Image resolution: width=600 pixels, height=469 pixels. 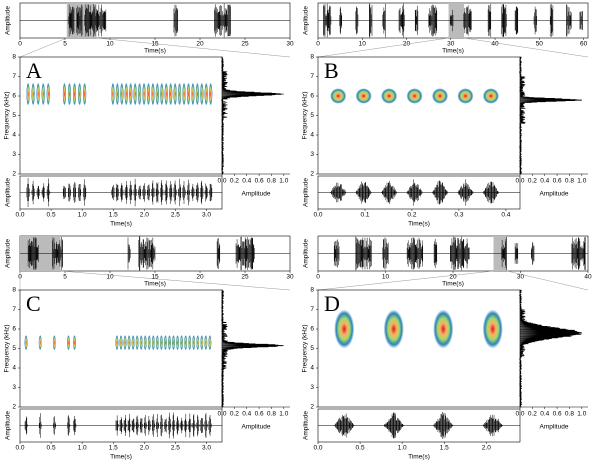 What do you see at coordinates (458, 215) in the screenshot?
I see `x-tick-label: 0.3` at bounding box center [458, 215].